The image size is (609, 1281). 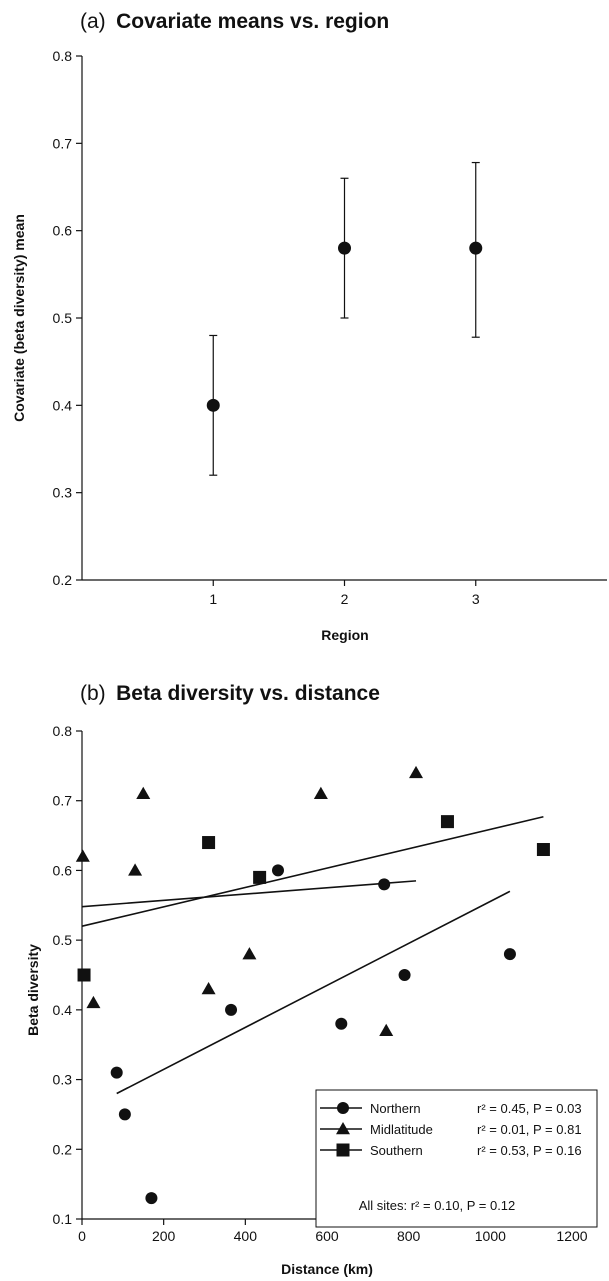 I want to click on panel-b-xtick-label: 600, so click(x=327, y=1236).